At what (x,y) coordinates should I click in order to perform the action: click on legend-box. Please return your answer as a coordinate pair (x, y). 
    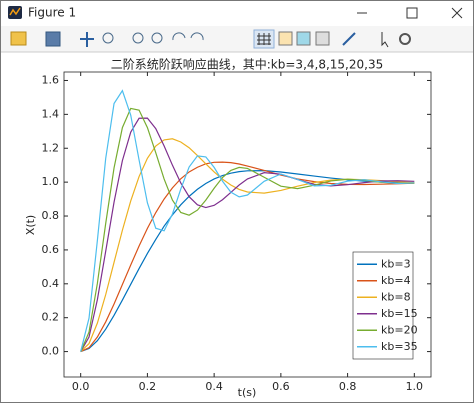
    Looking at the image, I should click on (383, 305).